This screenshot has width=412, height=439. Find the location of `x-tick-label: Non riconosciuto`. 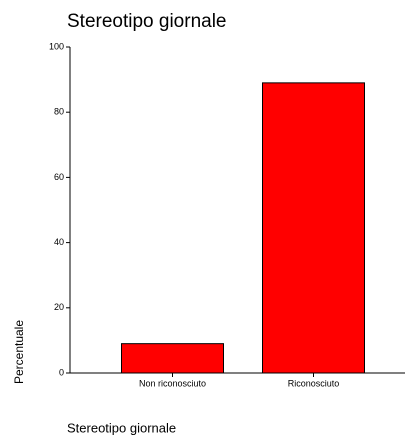

x-tick-label: Non riconosciuto is located at coordinates (172, 383).